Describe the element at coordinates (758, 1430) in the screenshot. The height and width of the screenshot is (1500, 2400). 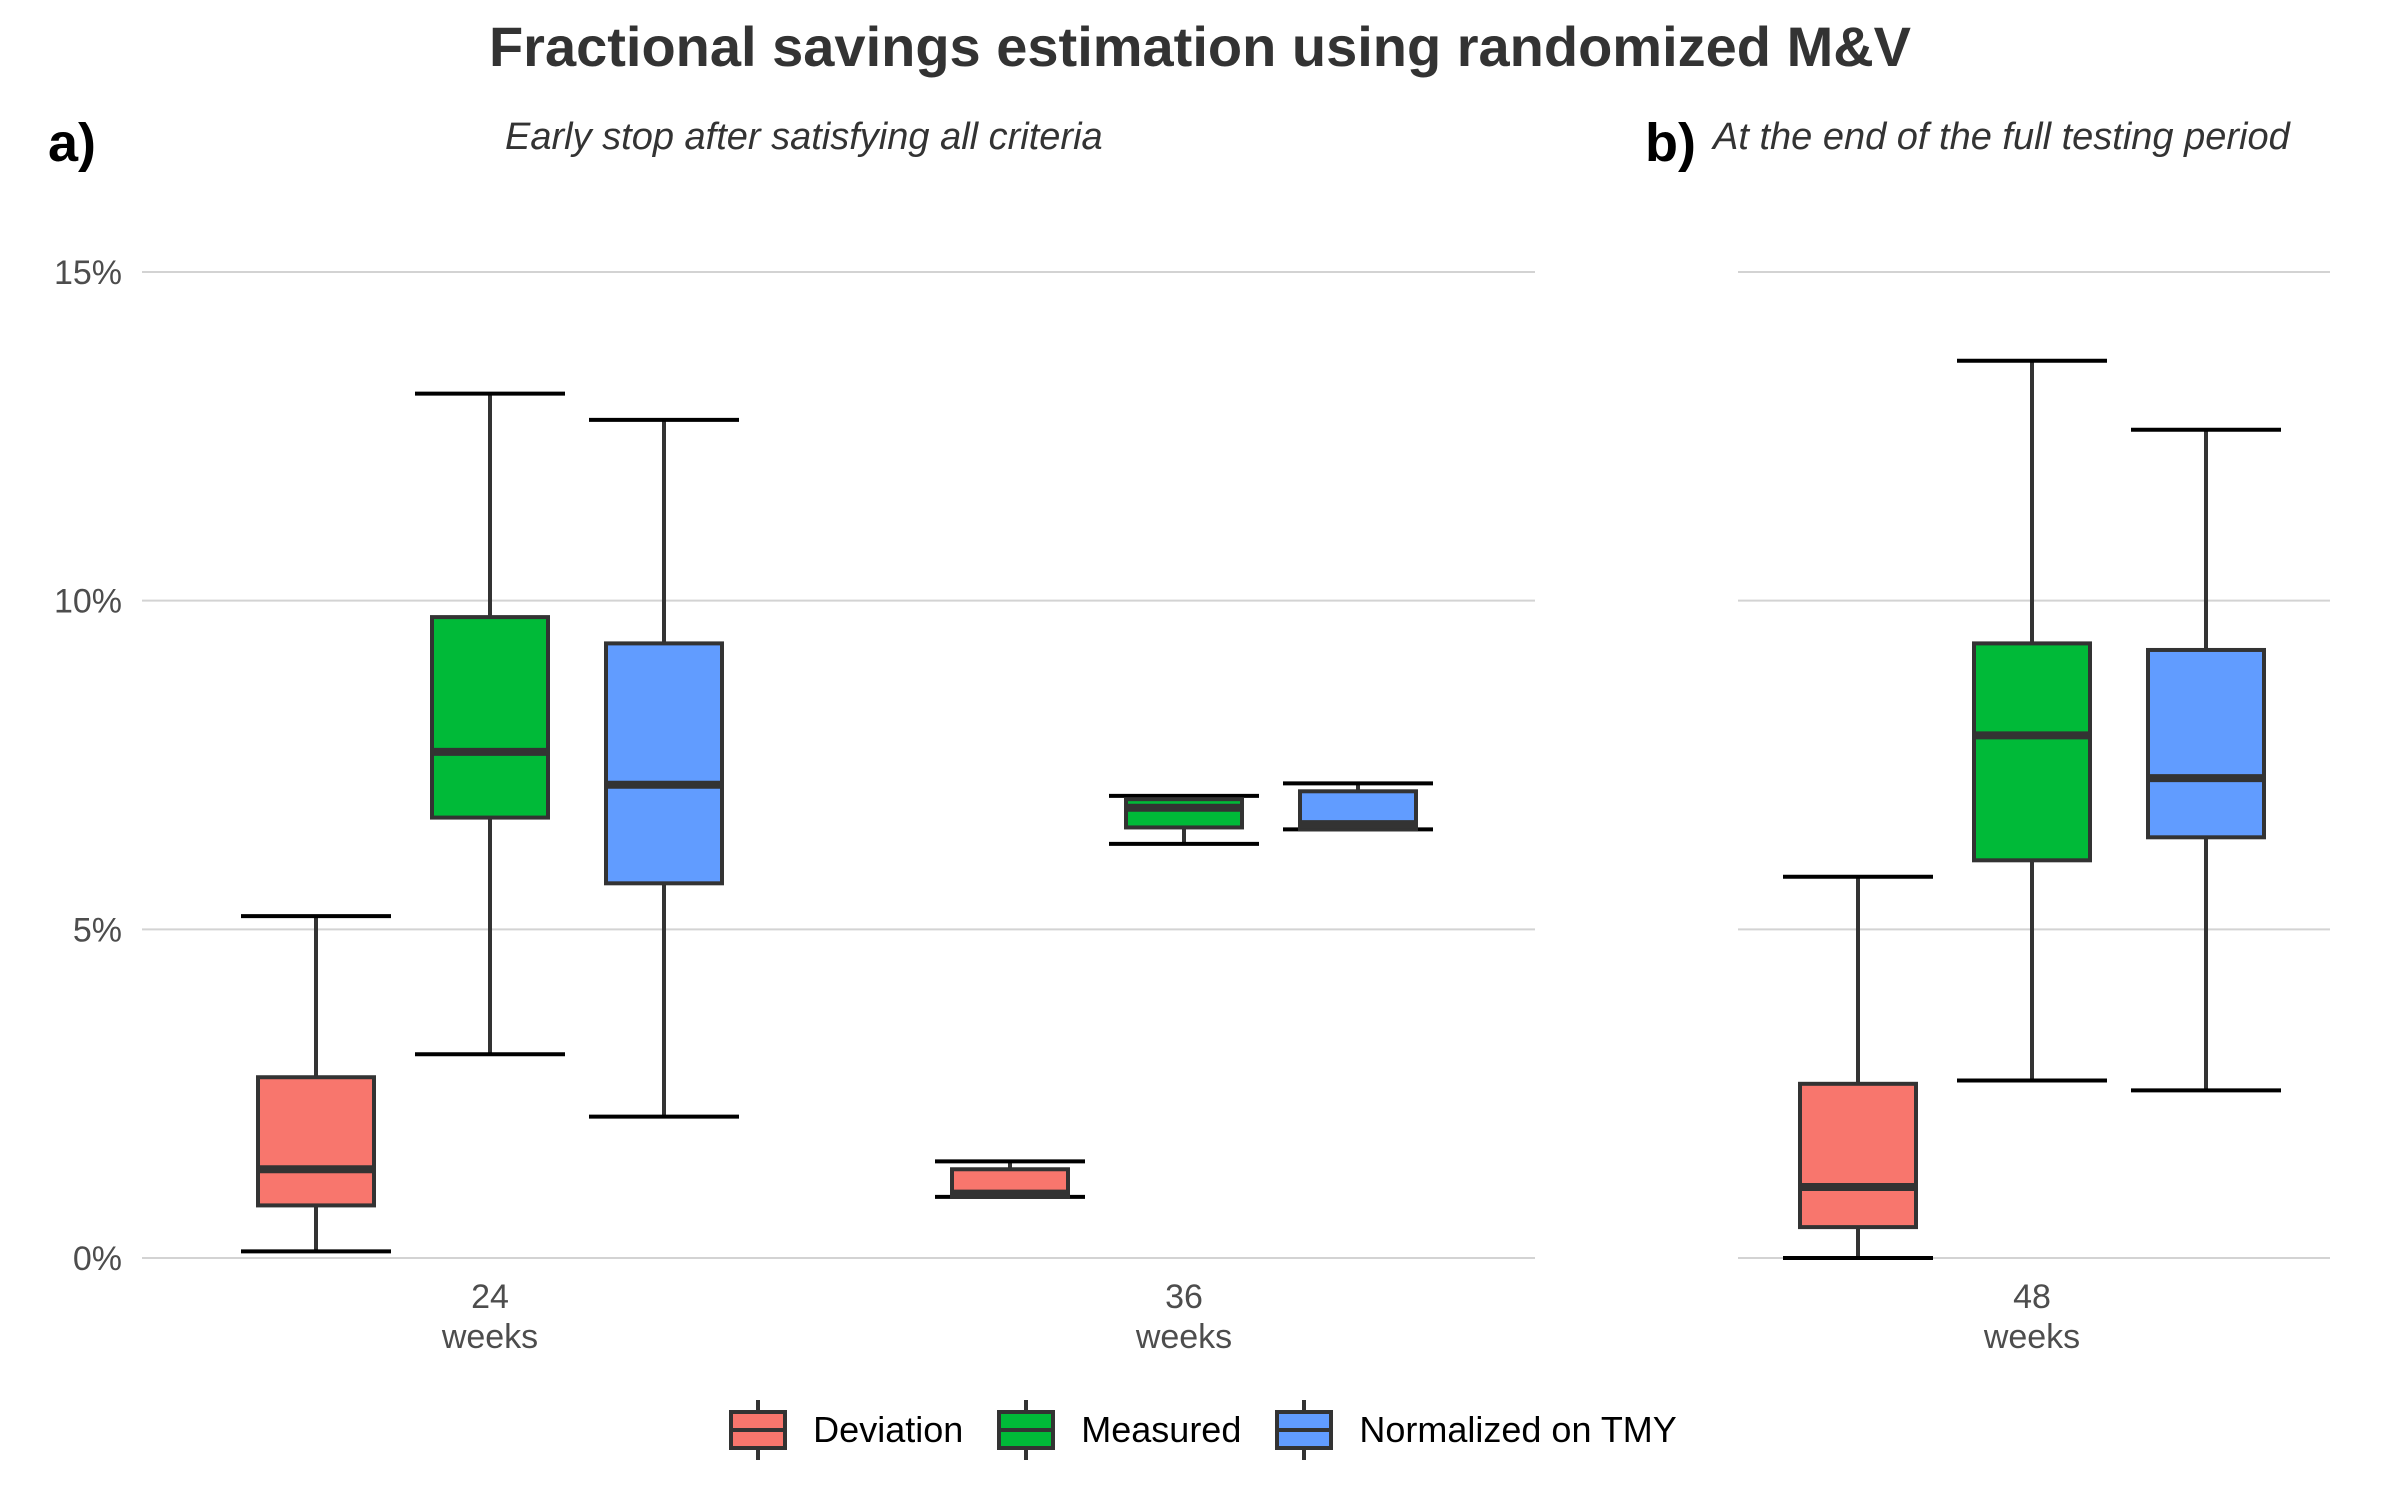
I see `legend-key-deviation` at that location.